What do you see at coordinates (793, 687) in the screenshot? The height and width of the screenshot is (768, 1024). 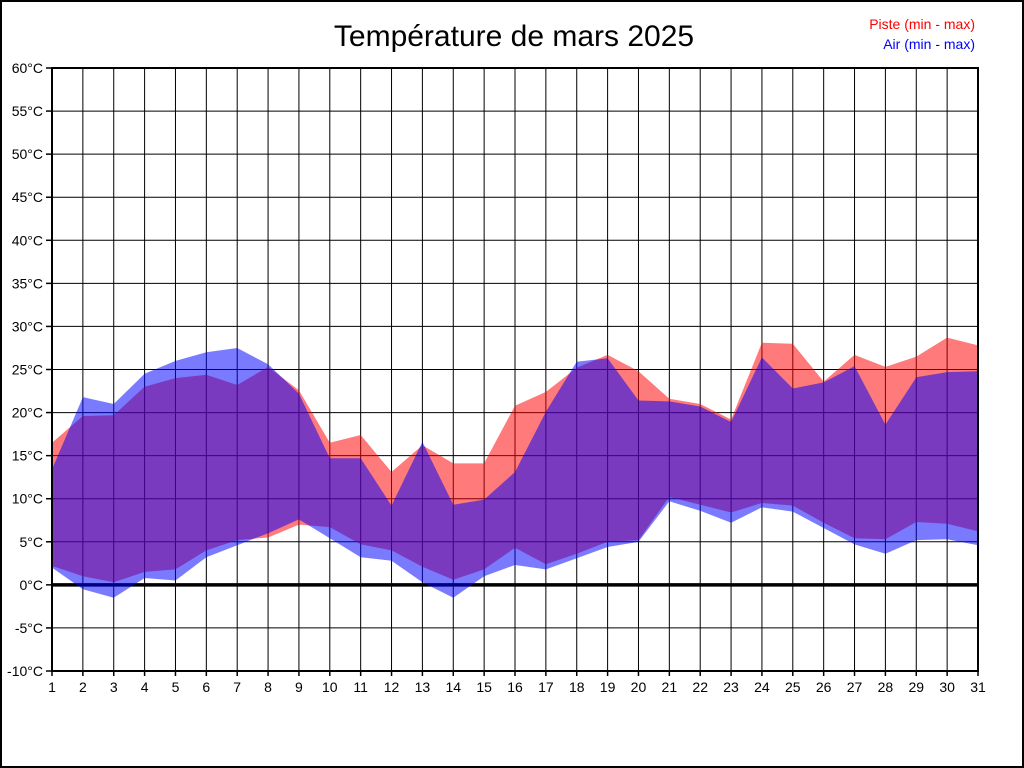 I see `x-tick-label: 25` at bounding box center [793, 687].